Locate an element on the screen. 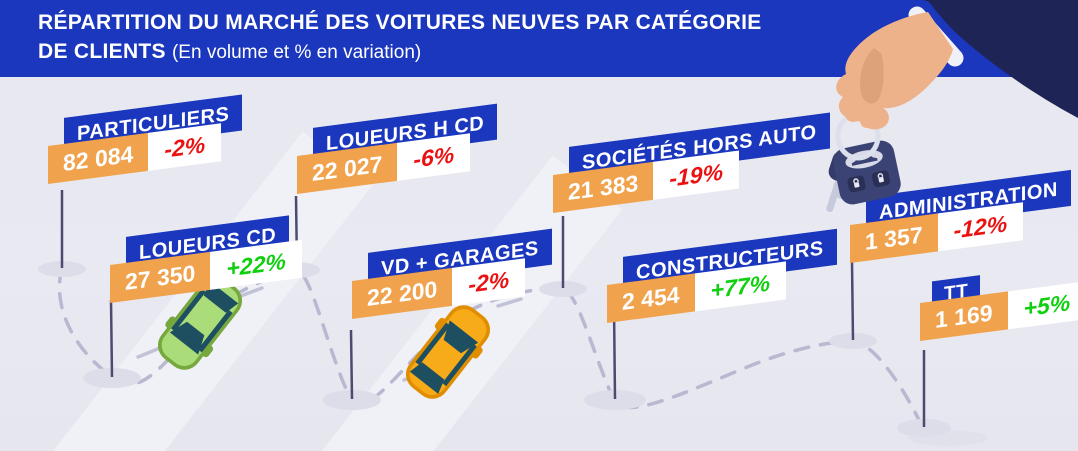 The image size is (1078, 451). page-subtitle-note: (En volume et % en variation) is located at coordinates (296, 52).